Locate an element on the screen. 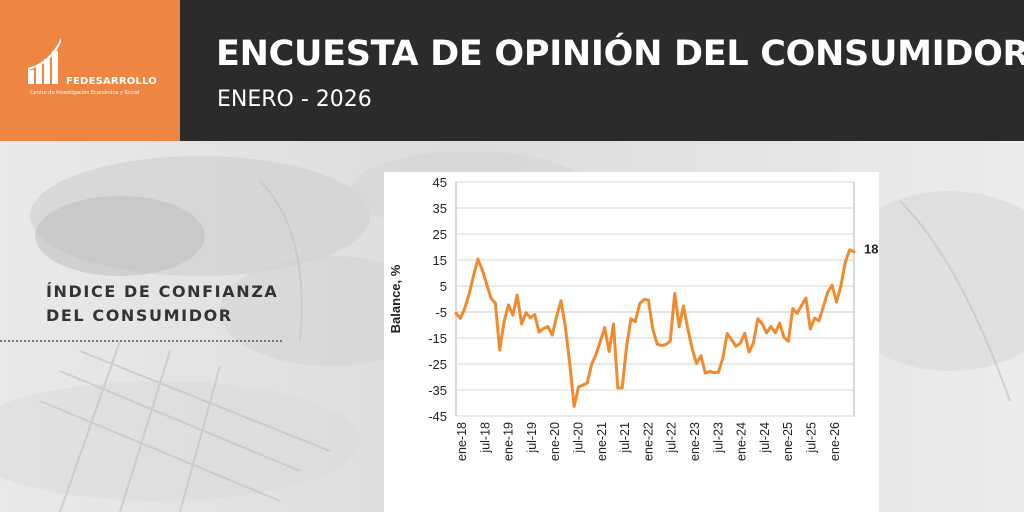 The height and width of the screenshot is (512, 1024). index-label-line1: ÍNDICE DE CONFIANZA is located at coordinates (162, 291).